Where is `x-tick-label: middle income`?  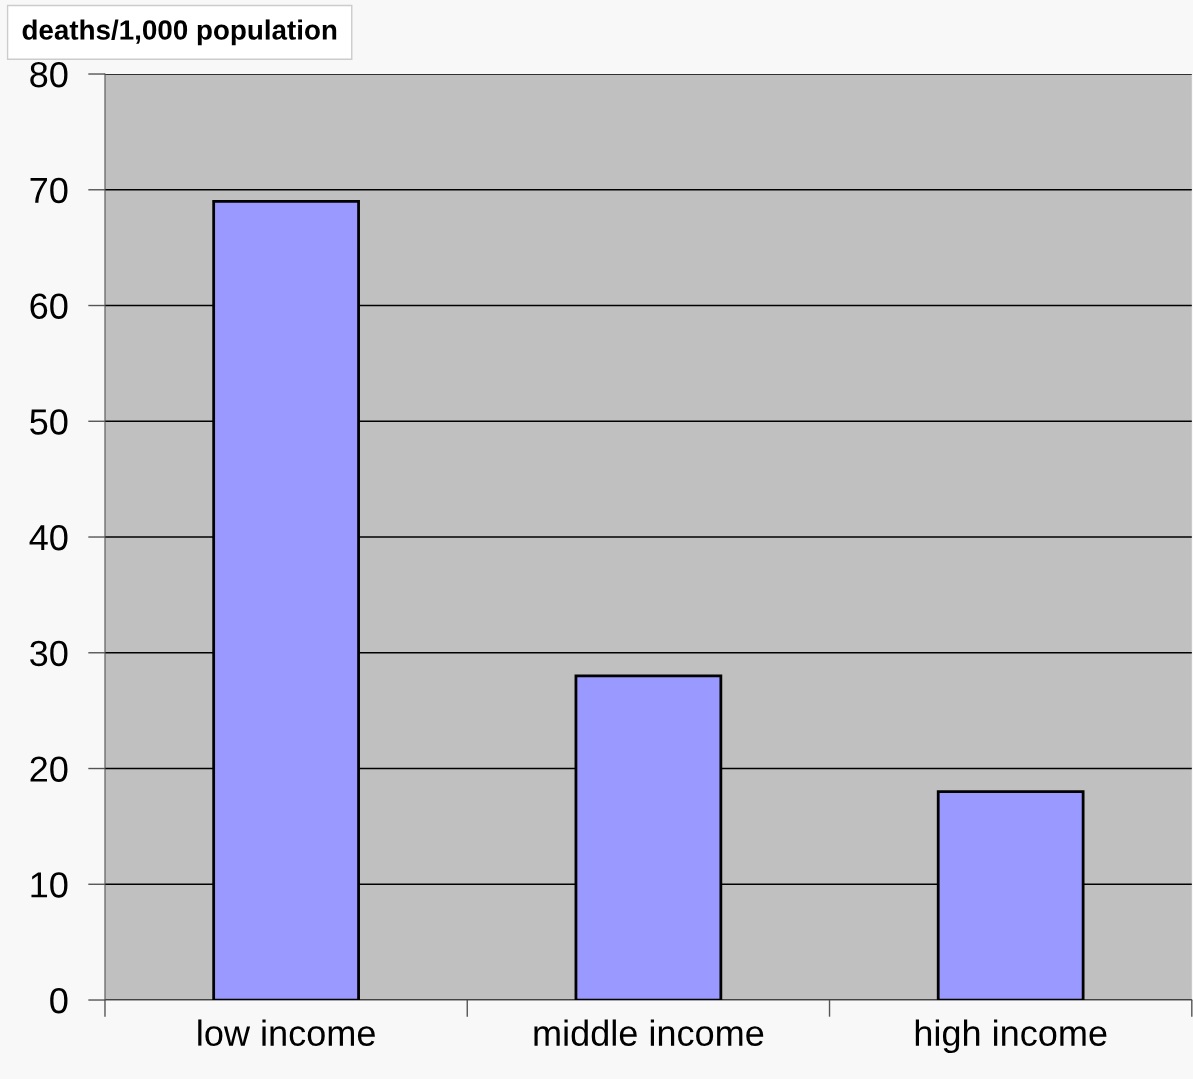 x-tick-label: middle income is located at coordinates (649, 1032).